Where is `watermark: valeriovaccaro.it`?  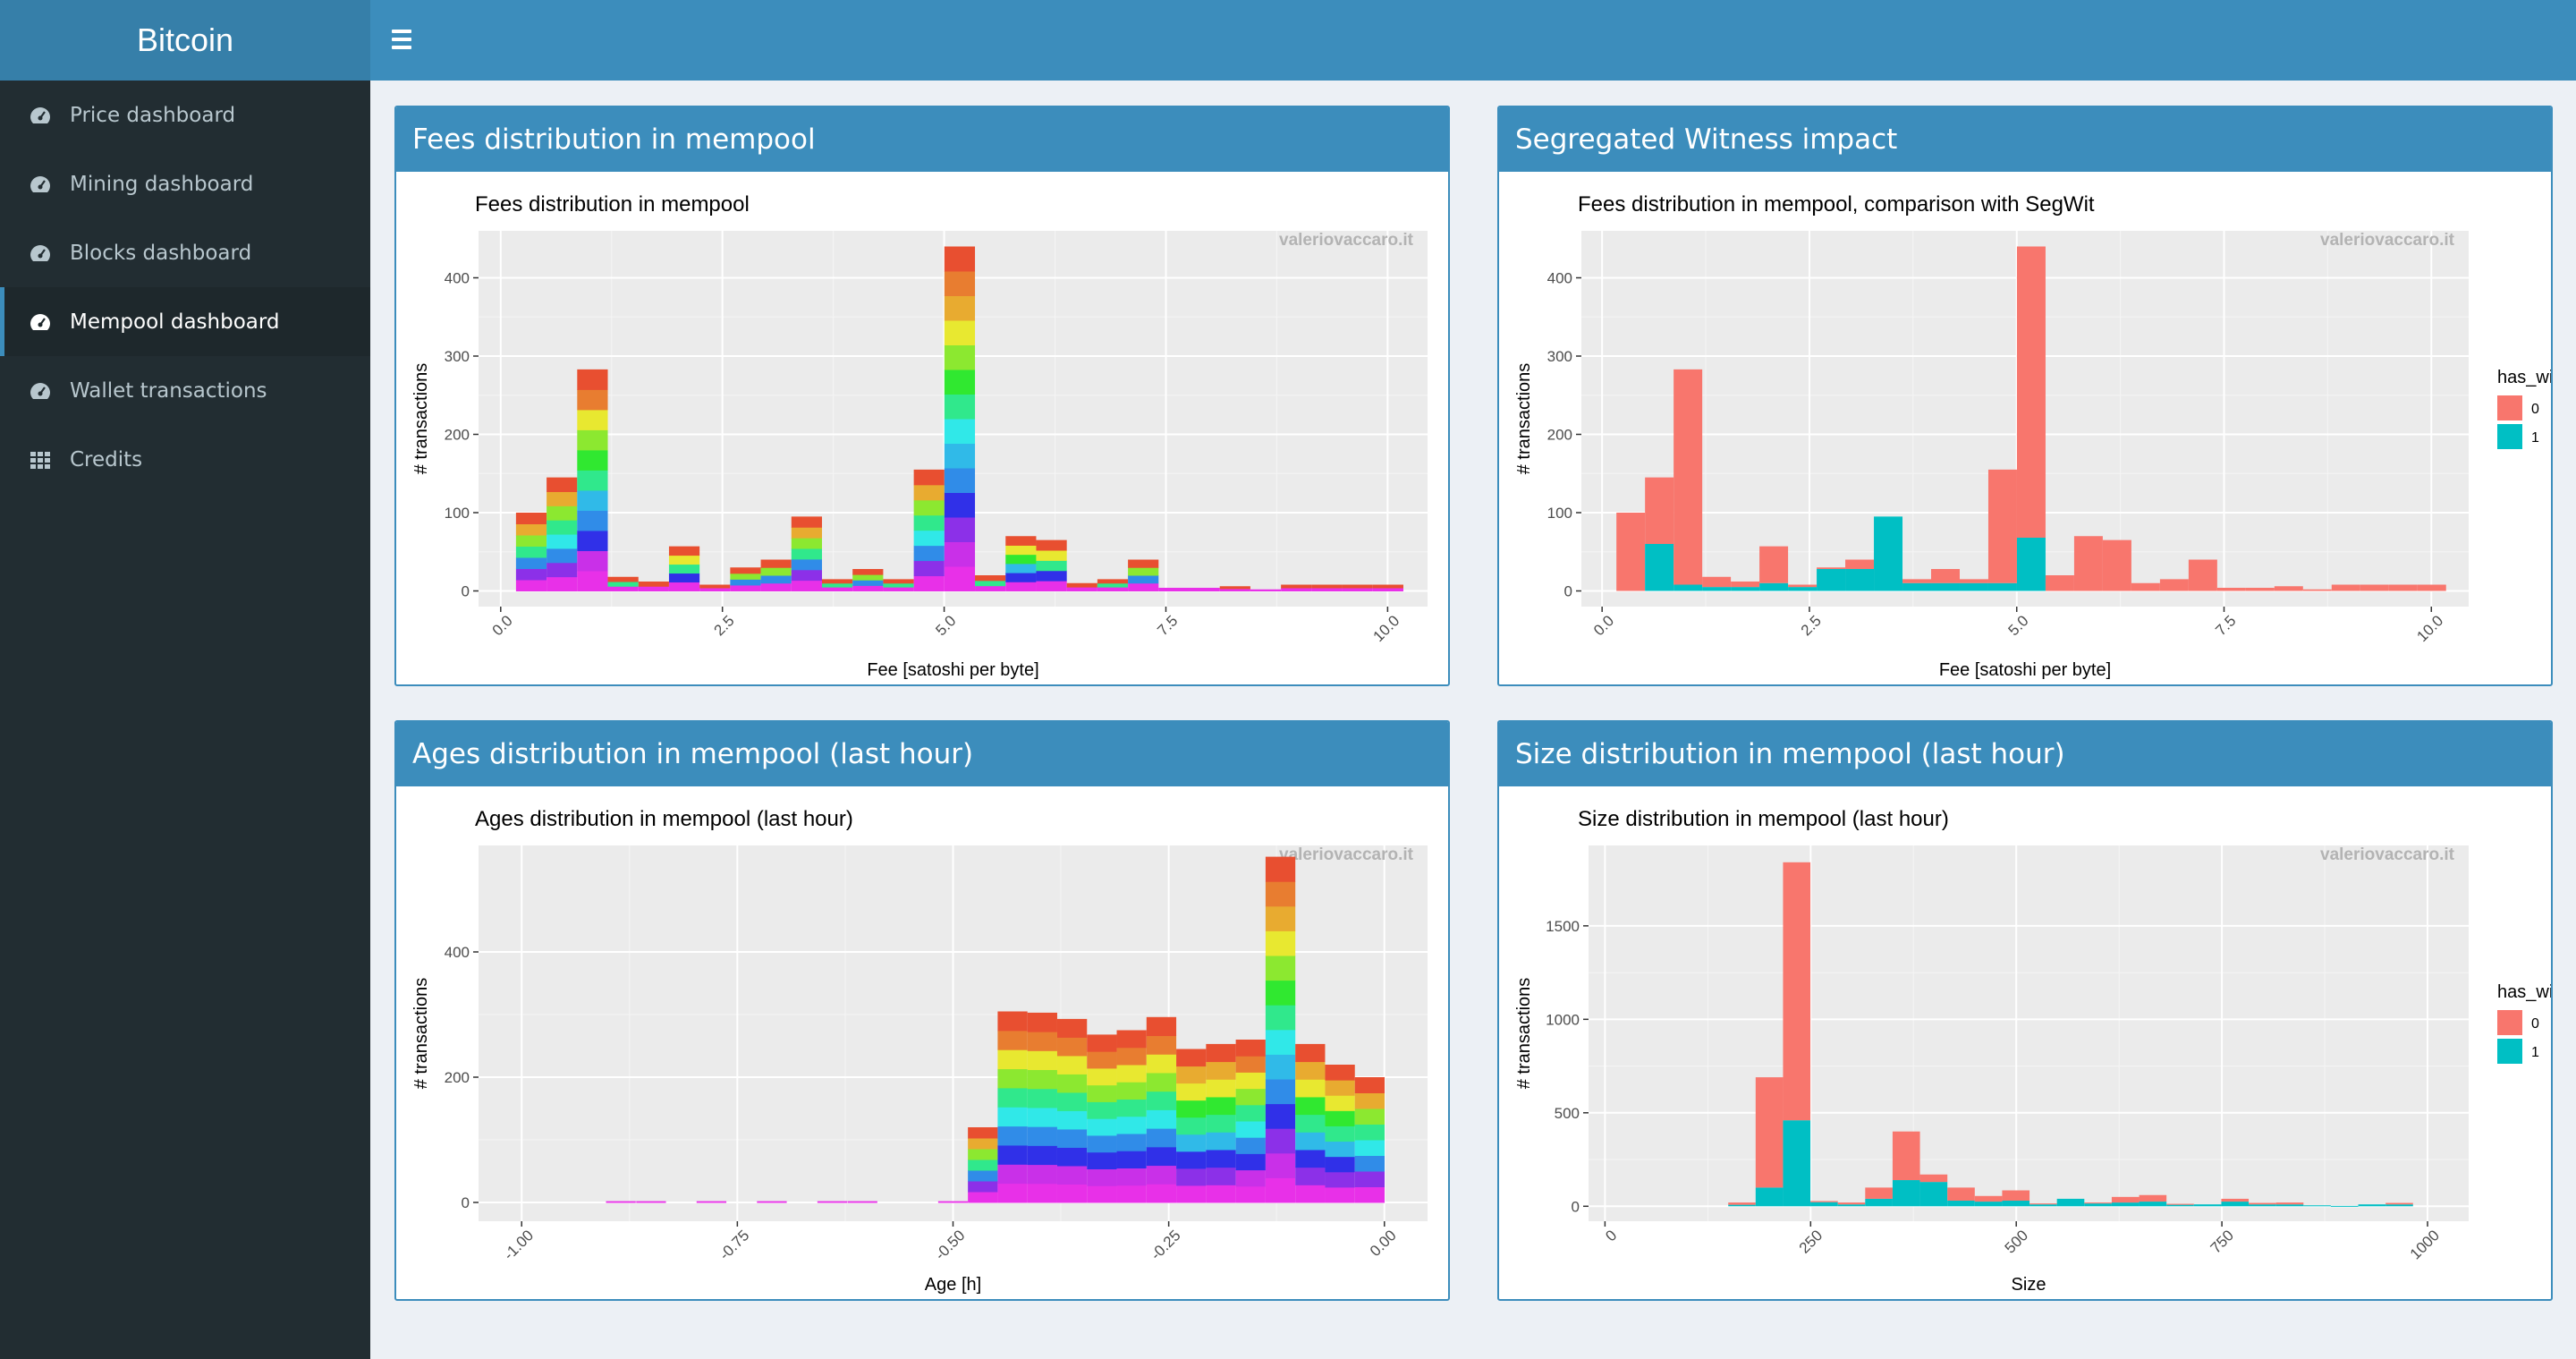 watermark: valeriovaccaro.it is located at coordinates (1346, 240).